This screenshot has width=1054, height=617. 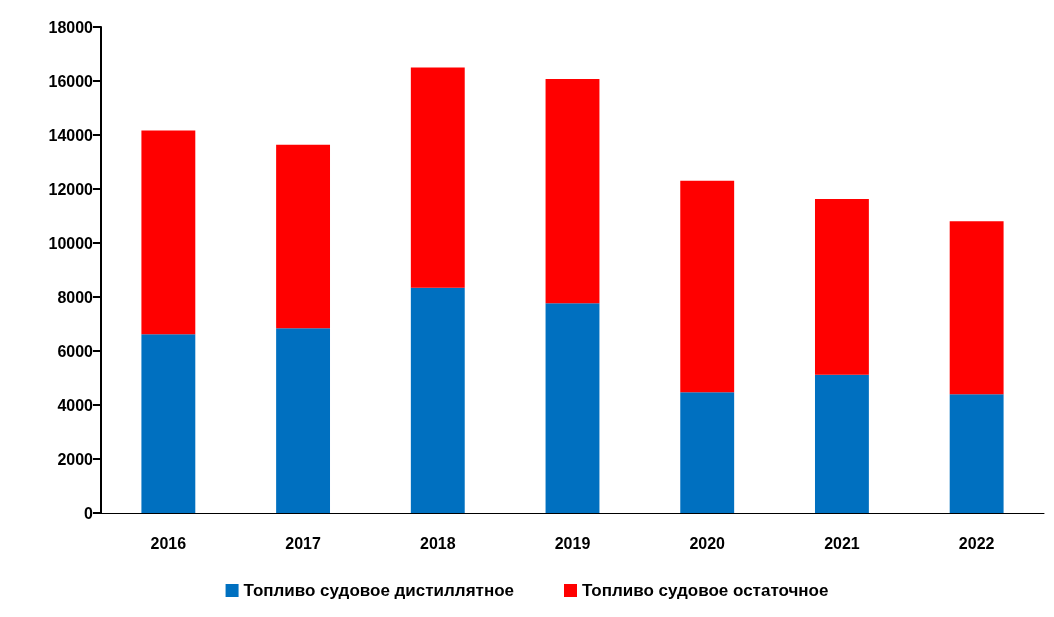 I want to click on y-tick-label: 14000, so click(x=71, y=135).